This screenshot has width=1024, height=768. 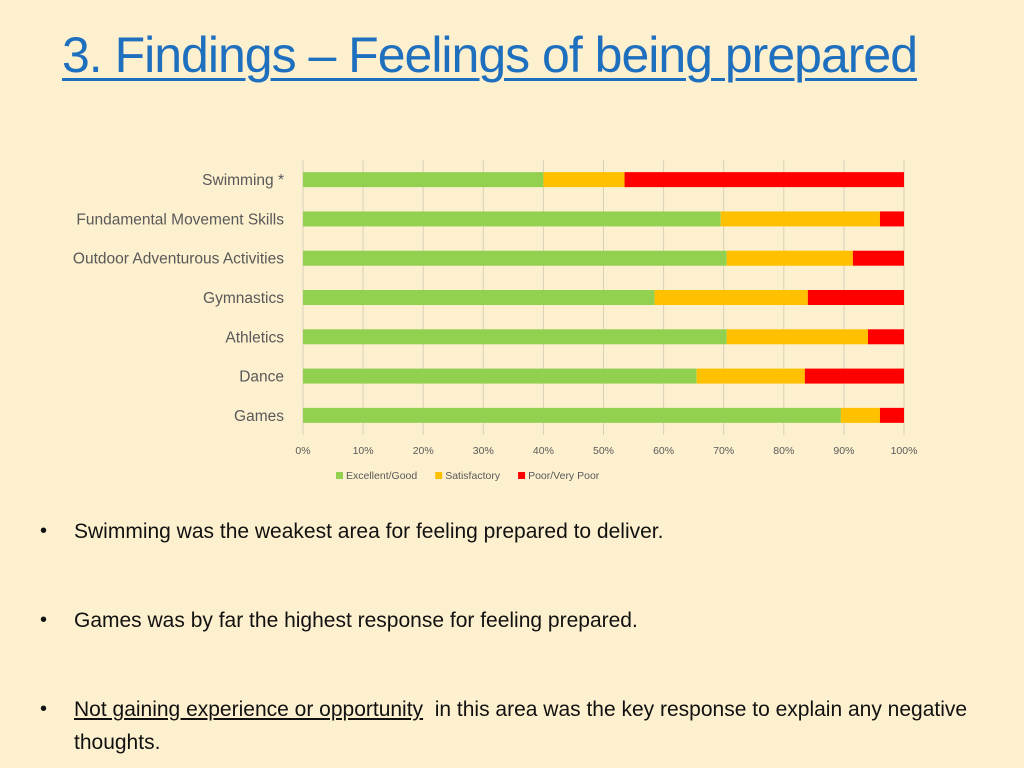 I want to click on category-label: Athletics, so click(x=254, y=337).